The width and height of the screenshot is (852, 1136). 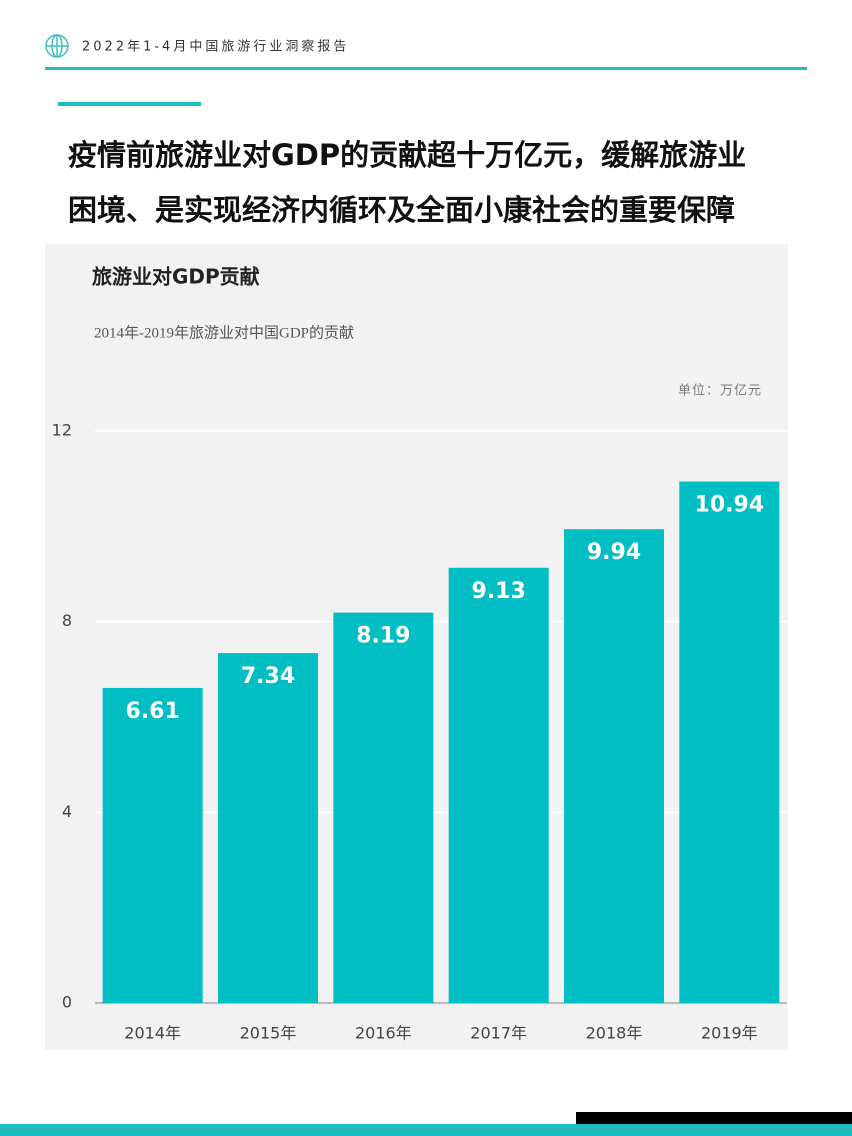 What do you see at coordinates (714, 1118) in the screenshot?
I see `footer-bar-dark` at bounding box center [714, 1118].